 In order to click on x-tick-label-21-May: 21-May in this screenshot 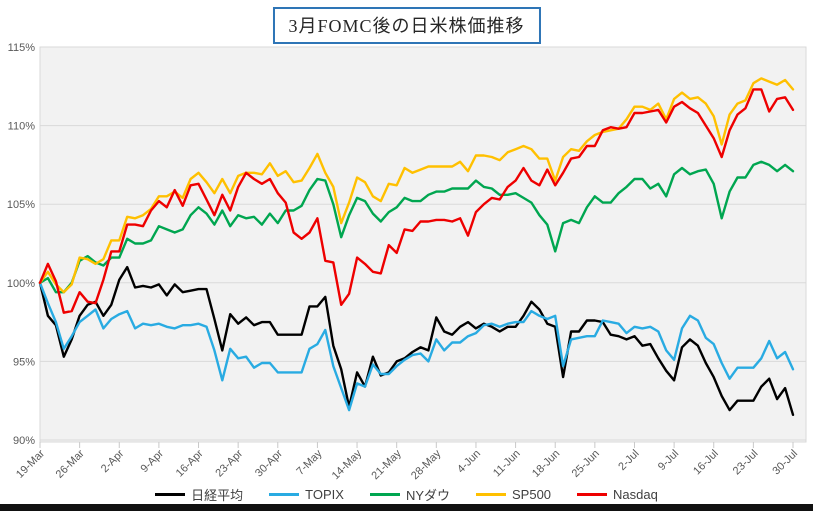, I will do `click(386, 464)`.